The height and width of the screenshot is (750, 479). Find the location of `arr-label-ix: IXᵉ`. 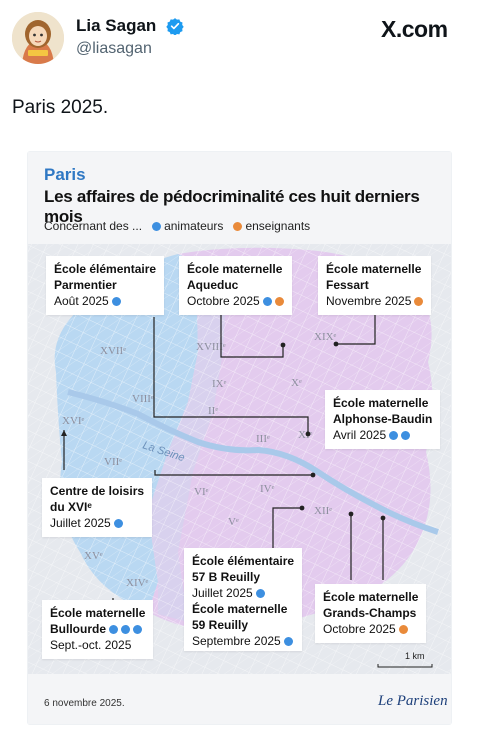

arr-label-ix: IXᵉ is located at coordinates (219, 384).